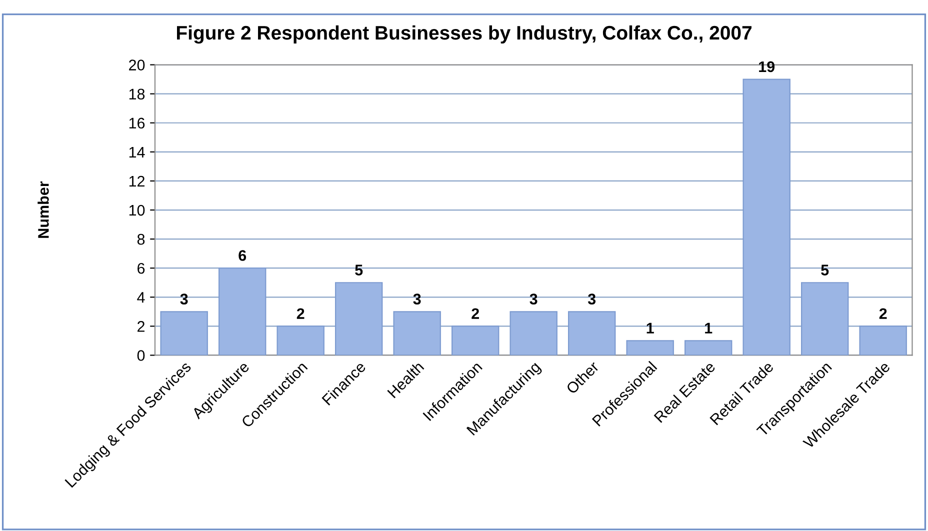 The height and width of the screenshot is (531, 928). I want to click on chart-title: Figure 2 Respondent Businesses by Industry, Colfax Co., 2007, so click(464, 34).